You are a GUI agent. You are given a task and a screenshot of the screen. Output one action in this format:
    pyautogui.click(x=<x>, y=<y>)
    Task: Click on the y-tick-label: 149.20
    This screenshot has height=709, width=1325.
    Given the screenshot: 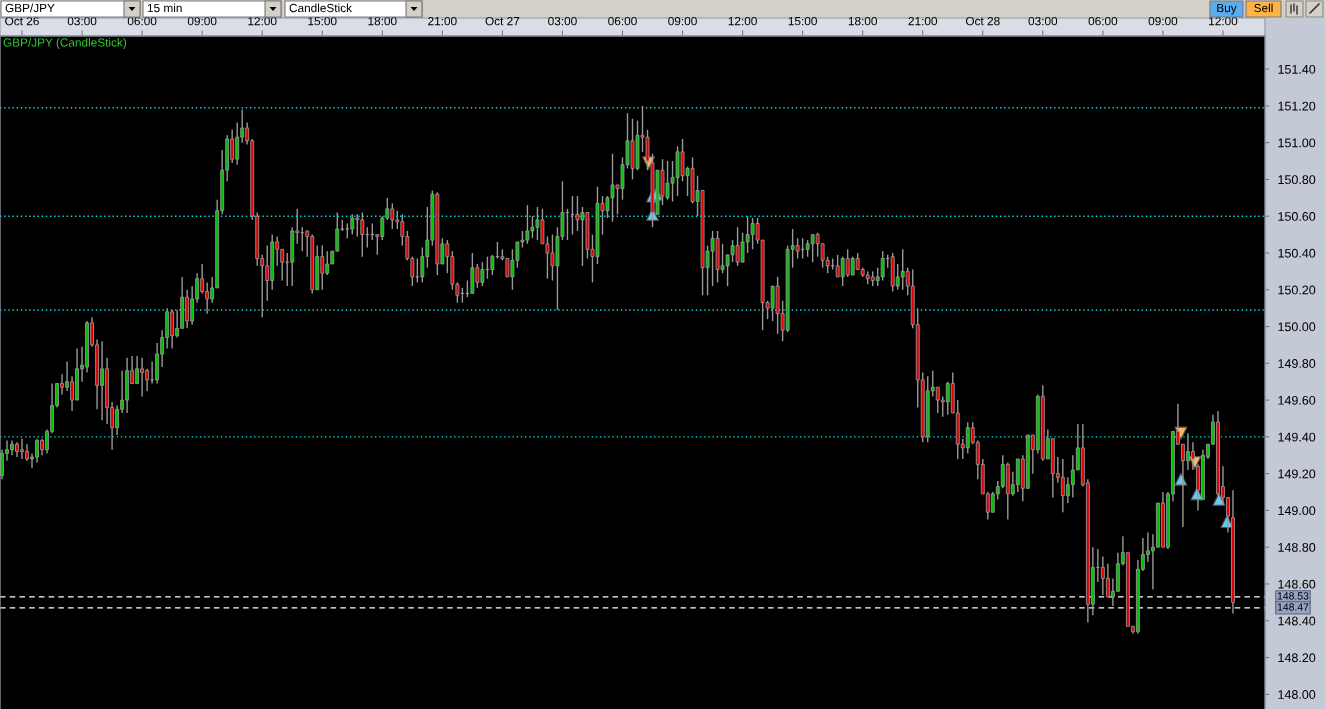 What is the action you would take?
    pyautogui.click(x=1297, y=474)
    